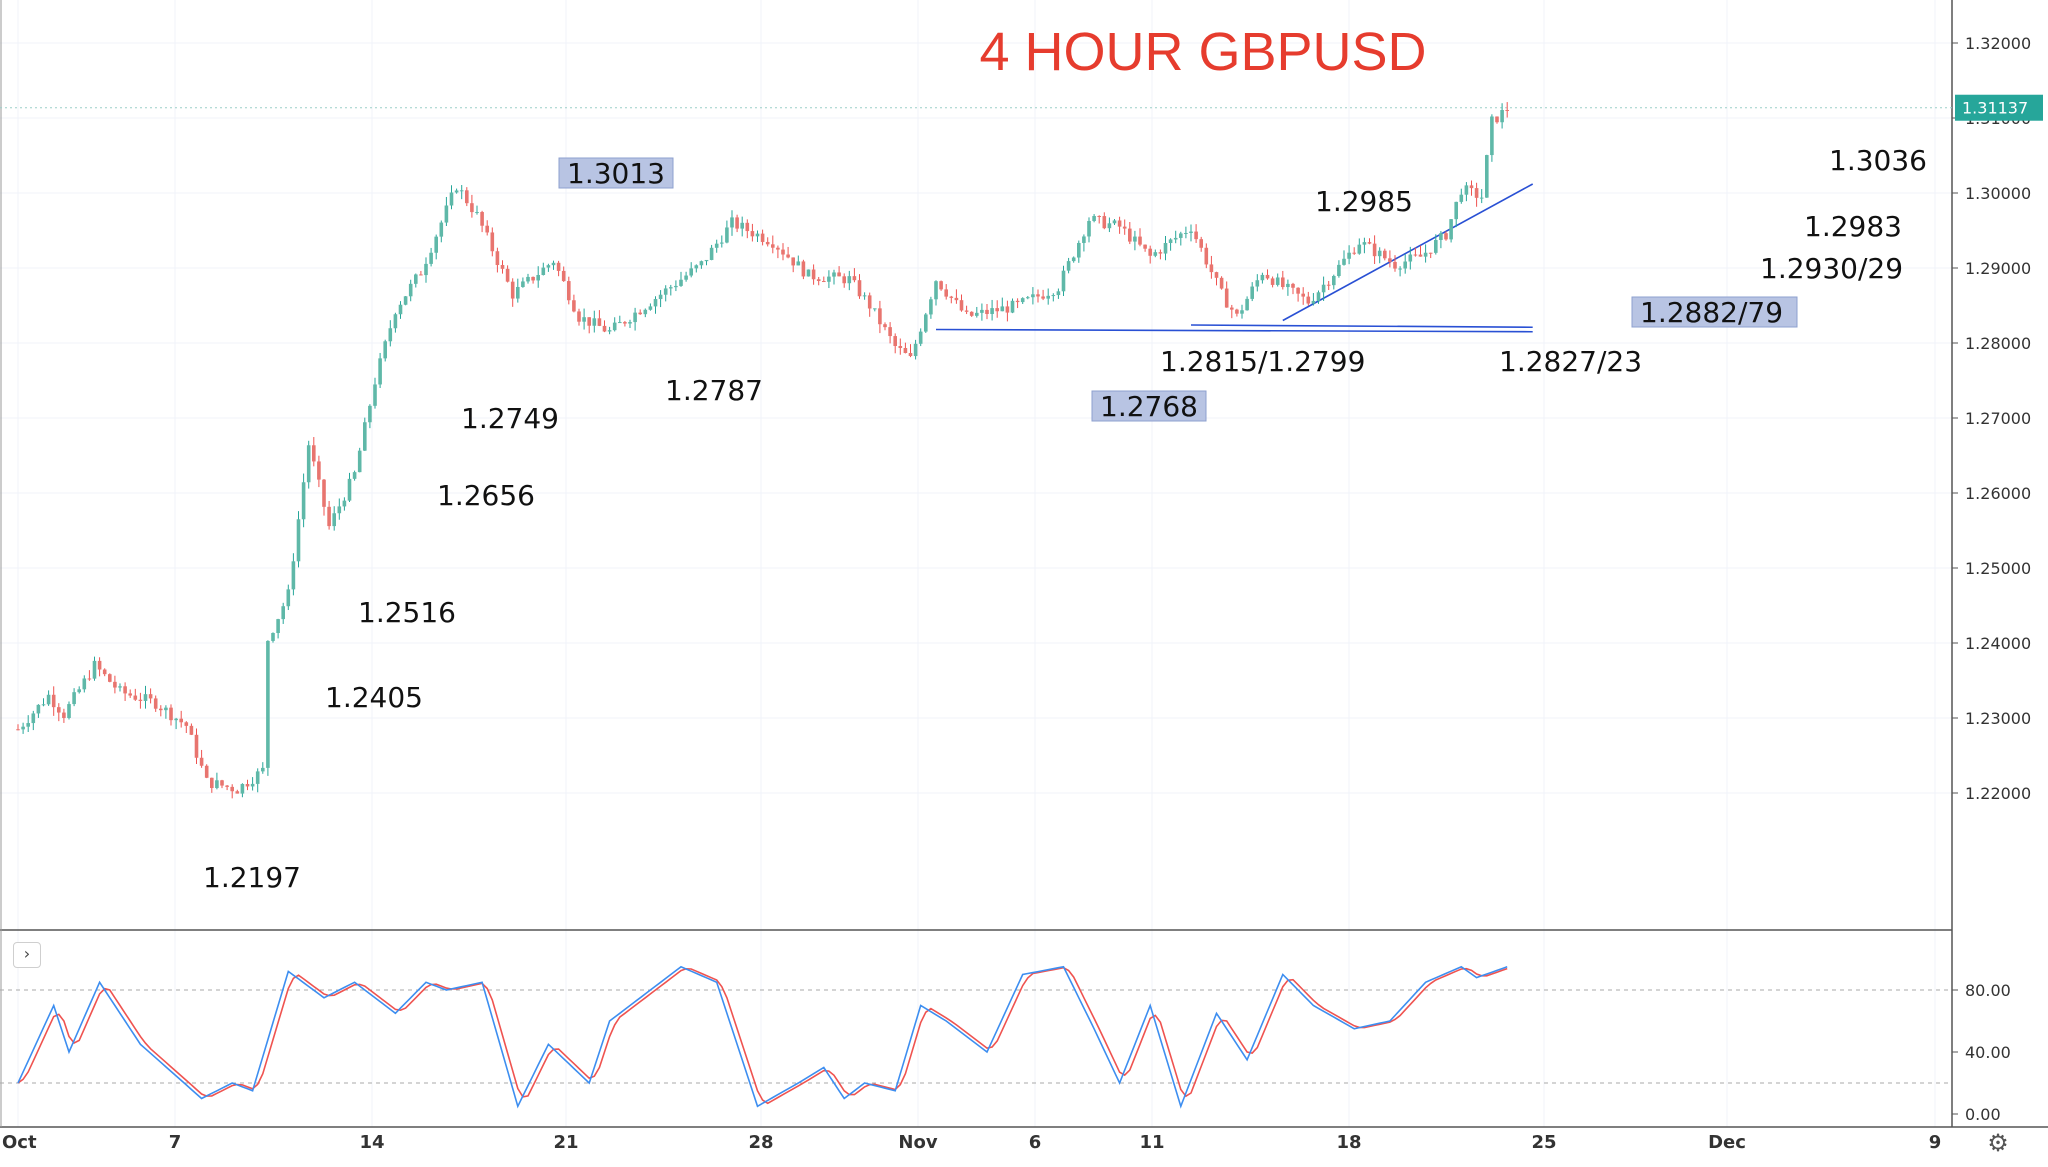 The image size is (2048, 1167). I want to click on annotation-box, so click(1714, 312).